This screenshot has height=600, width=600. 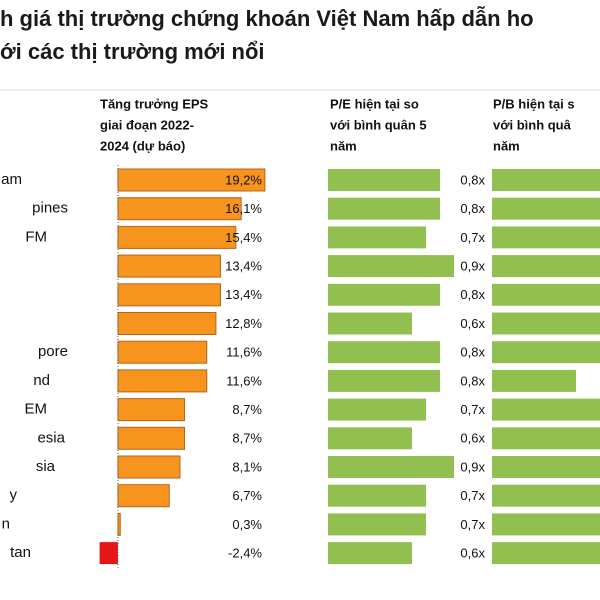 What do you see at coordinates (245, 553) in the screenshot?
I see `value-label: -2,4%` at bounding box center [245, 553].